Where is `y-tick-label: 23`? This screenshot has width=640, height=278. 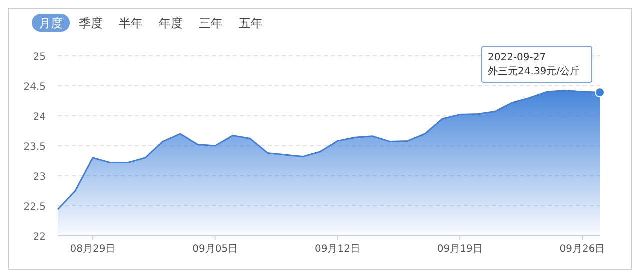
y-tick-label: 23 is located at coordinates (39, 177).